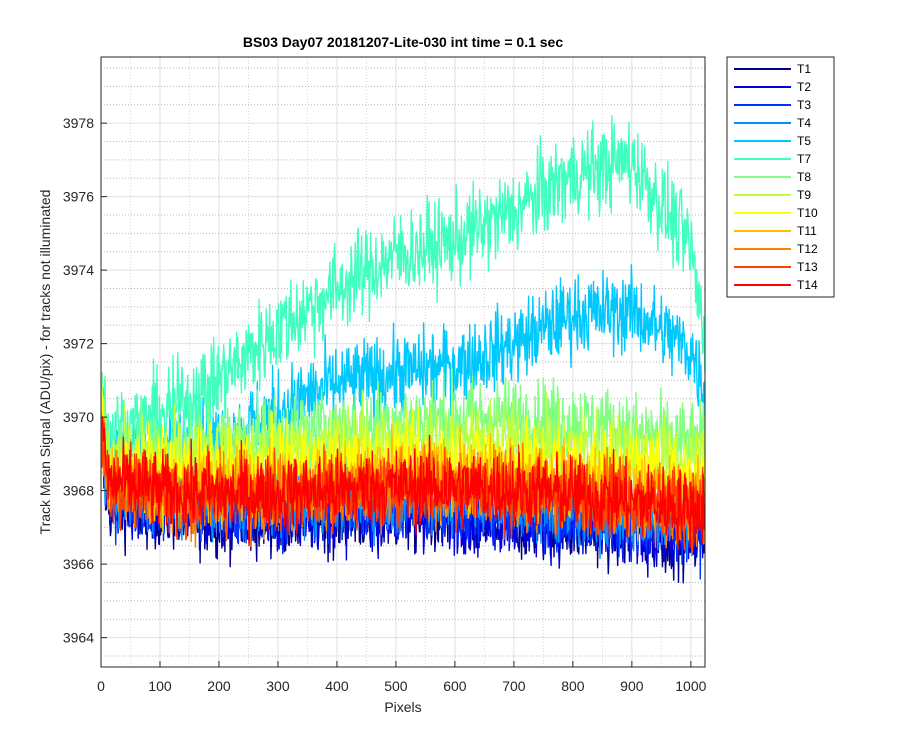  What do you see at coordinates (455, 686) in the screenshot?
I see `x-tick-label: 600` at bounding box center [455, 686].